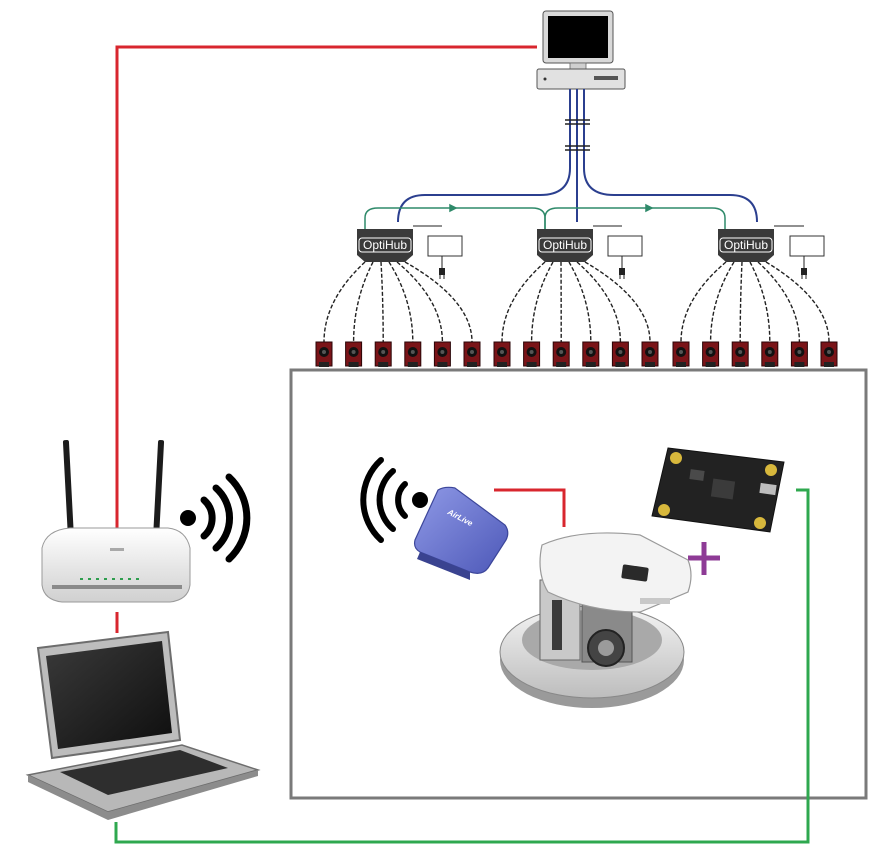 The image size is (890, 852). Describe the element at coordinates (704, 558) in the screenshot. I see `plus-icon` at that location.